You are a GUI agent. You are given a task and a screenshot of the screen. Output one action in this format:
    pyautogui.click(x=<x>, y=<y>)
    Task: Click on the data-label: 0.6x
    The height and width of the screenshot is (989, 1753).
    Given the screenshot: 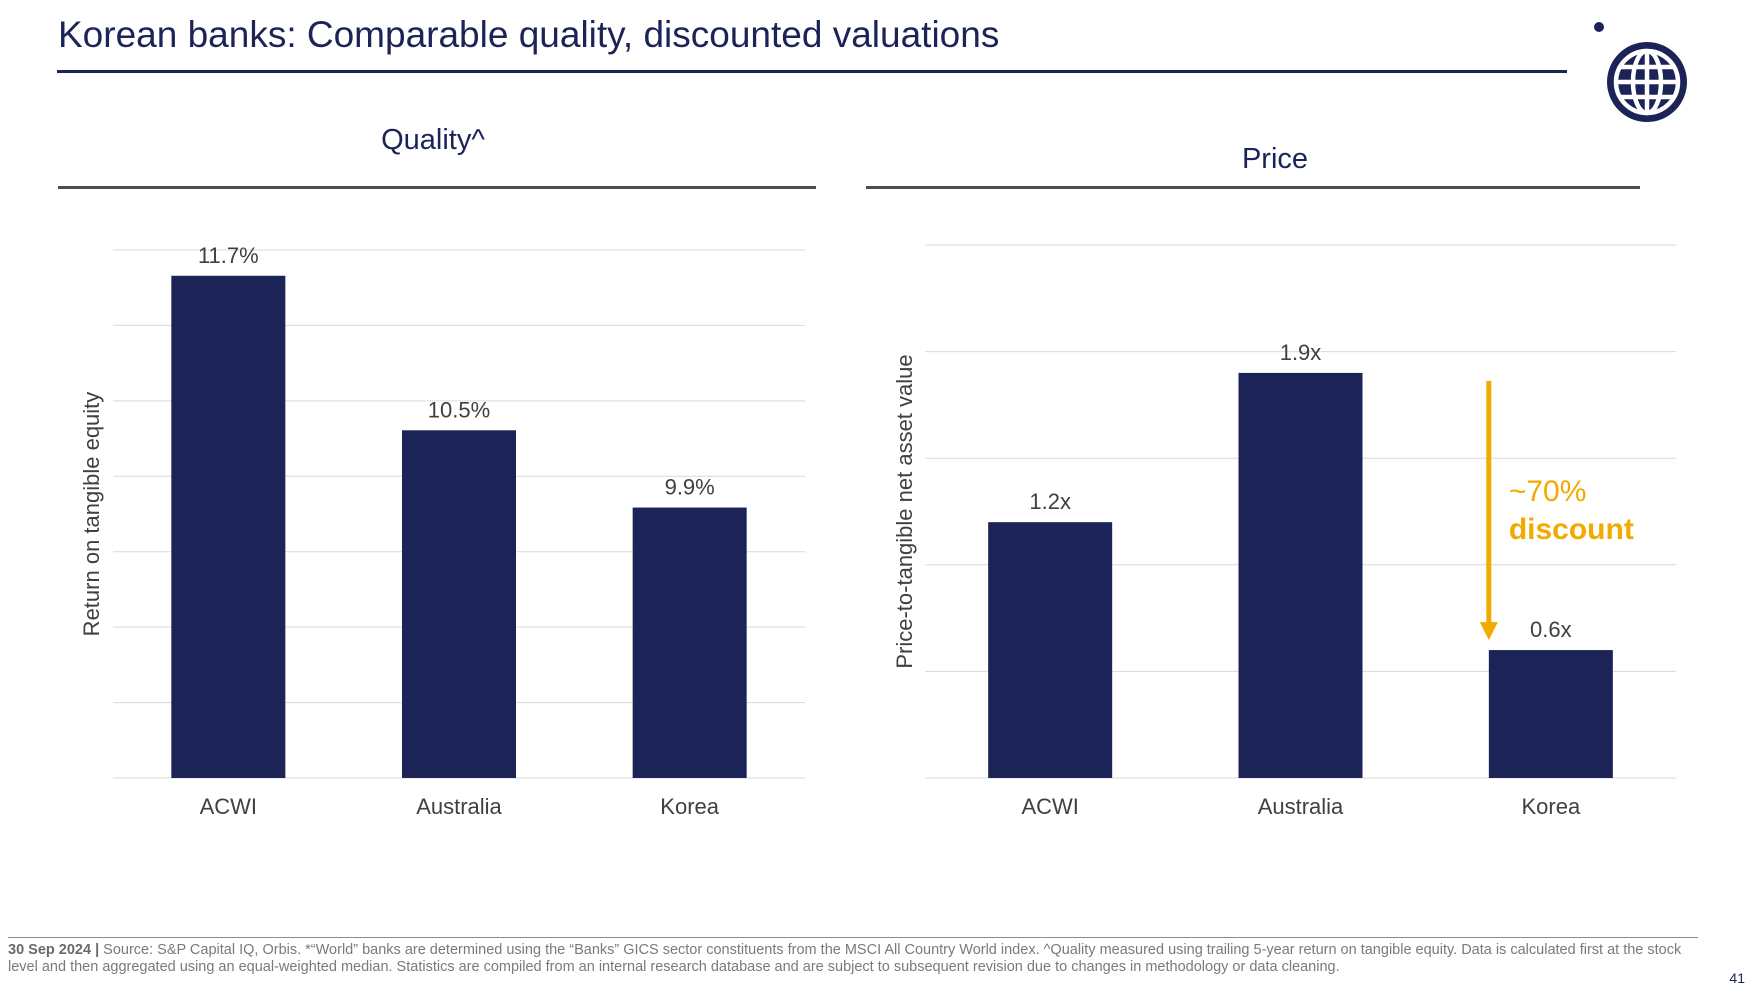 What is the action you would take?
    pyautogui.click(x=1551, y=629)
    